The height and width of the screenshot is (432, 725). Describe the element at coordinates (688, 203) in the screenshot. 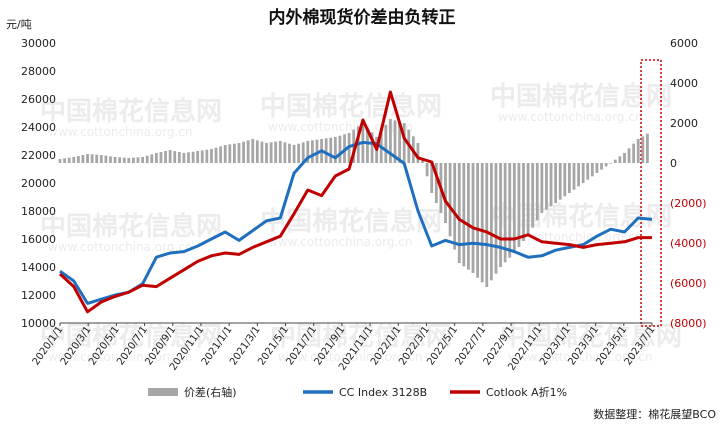

I see `y-right-tick-label: (2000)` at that location.